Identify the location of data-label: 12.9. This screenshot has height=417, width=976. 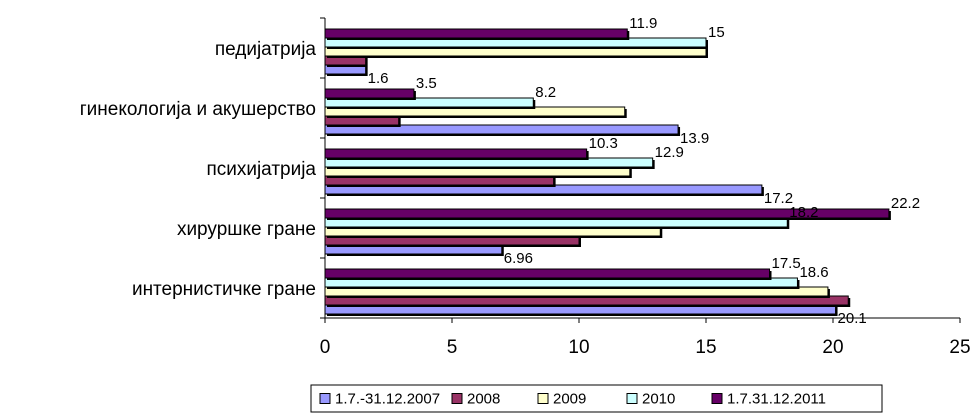
(669, 152).